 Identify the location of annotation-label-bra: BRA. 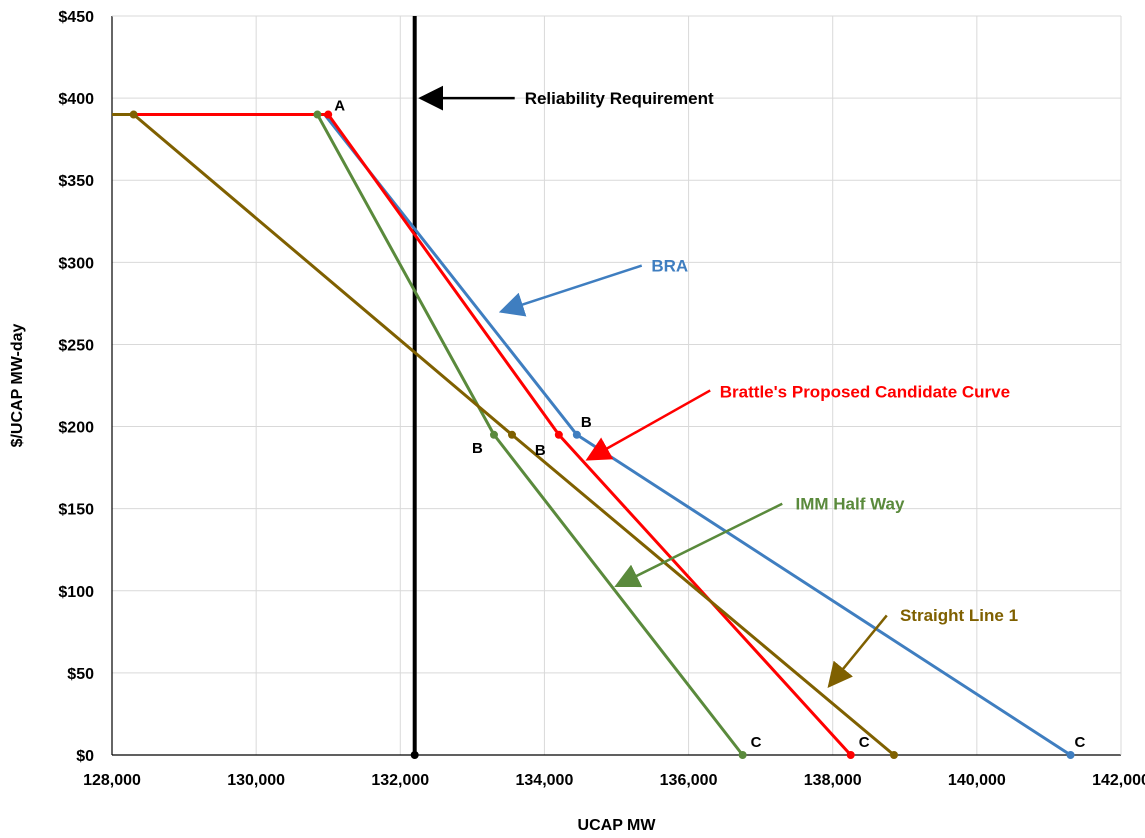
(669, 265).